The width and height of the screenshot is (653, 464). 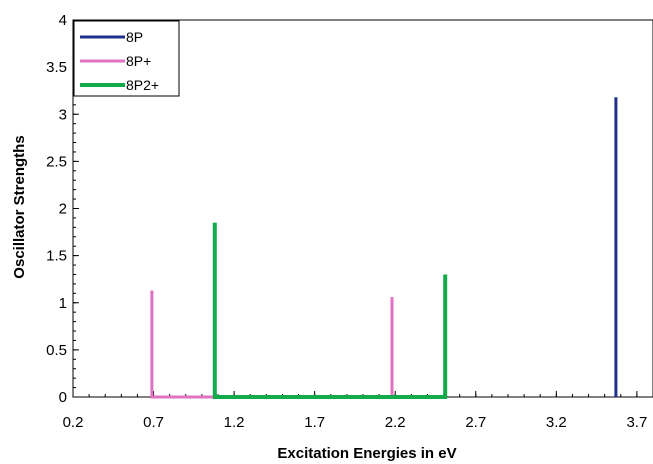 I want to click on x-tick-label: 2.2, so click(x=395, y=422).